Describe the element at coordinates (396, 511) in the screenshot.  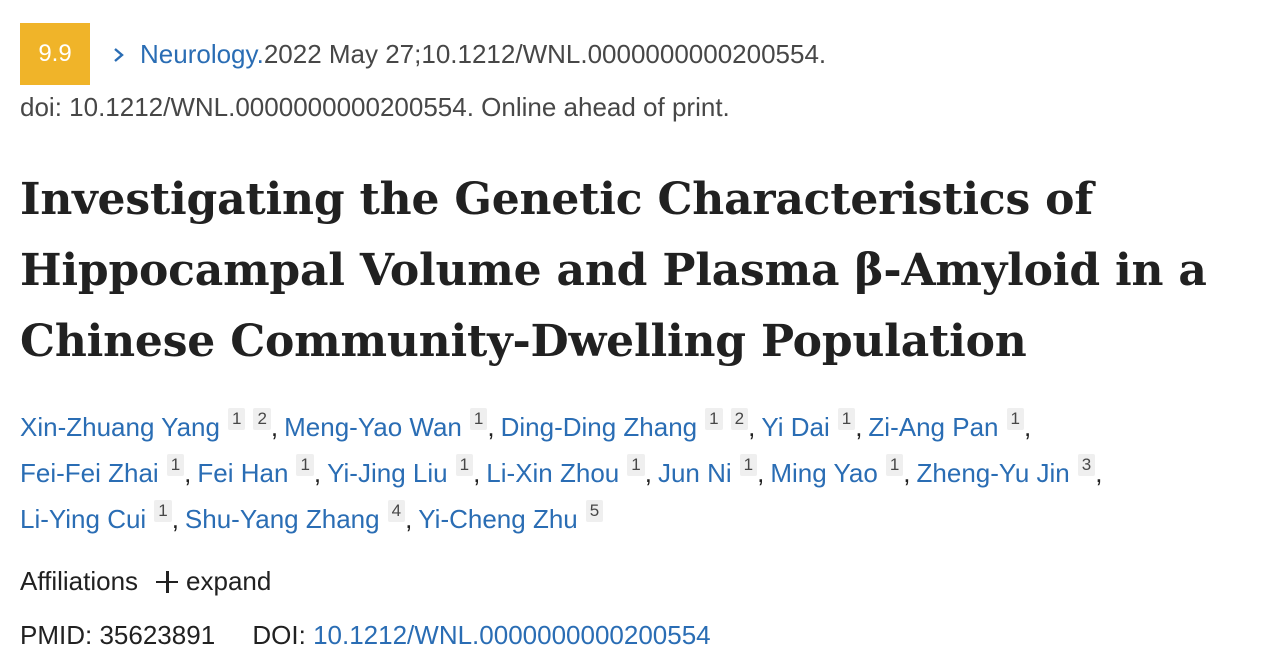
I see `affiliation-number-button: 4` at that location.